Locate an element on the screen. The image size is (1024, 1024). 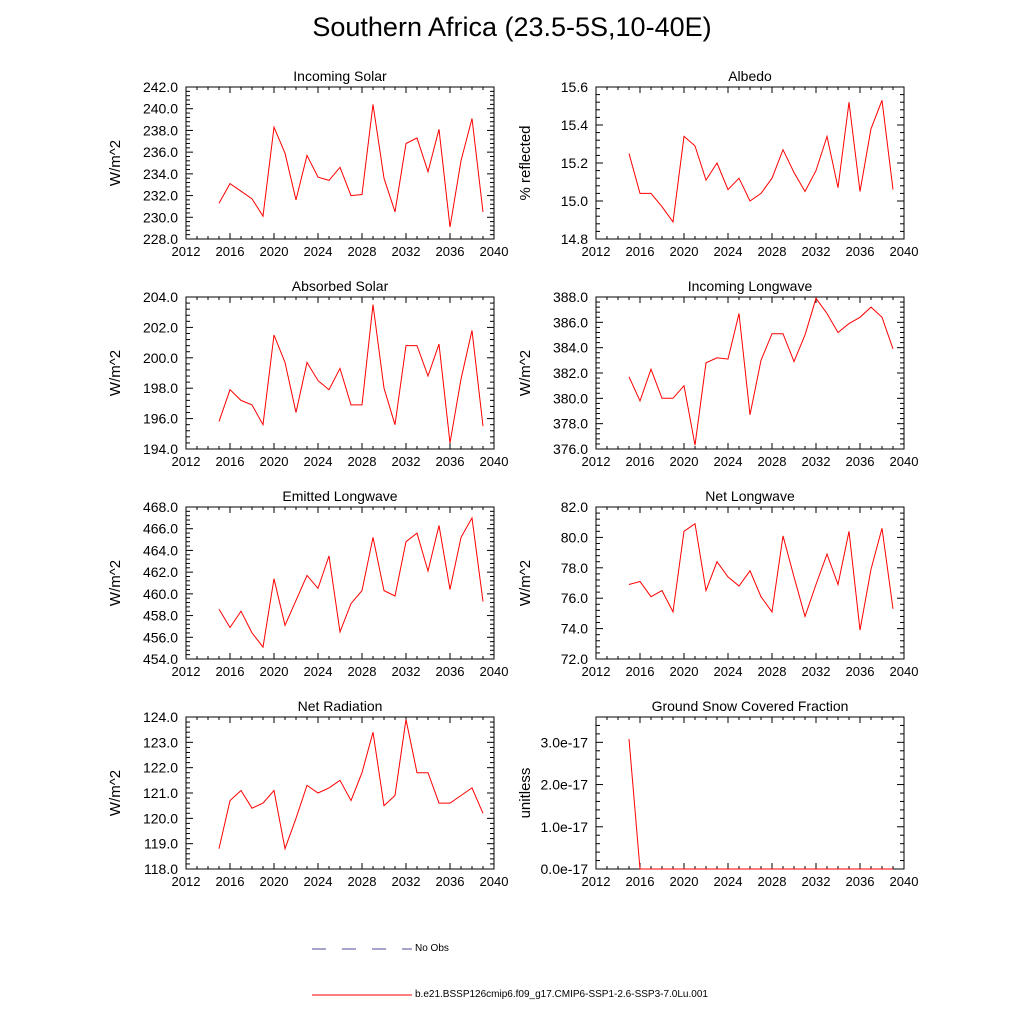
y-tick-label: 72.0 is located at coordinates (574, 659).